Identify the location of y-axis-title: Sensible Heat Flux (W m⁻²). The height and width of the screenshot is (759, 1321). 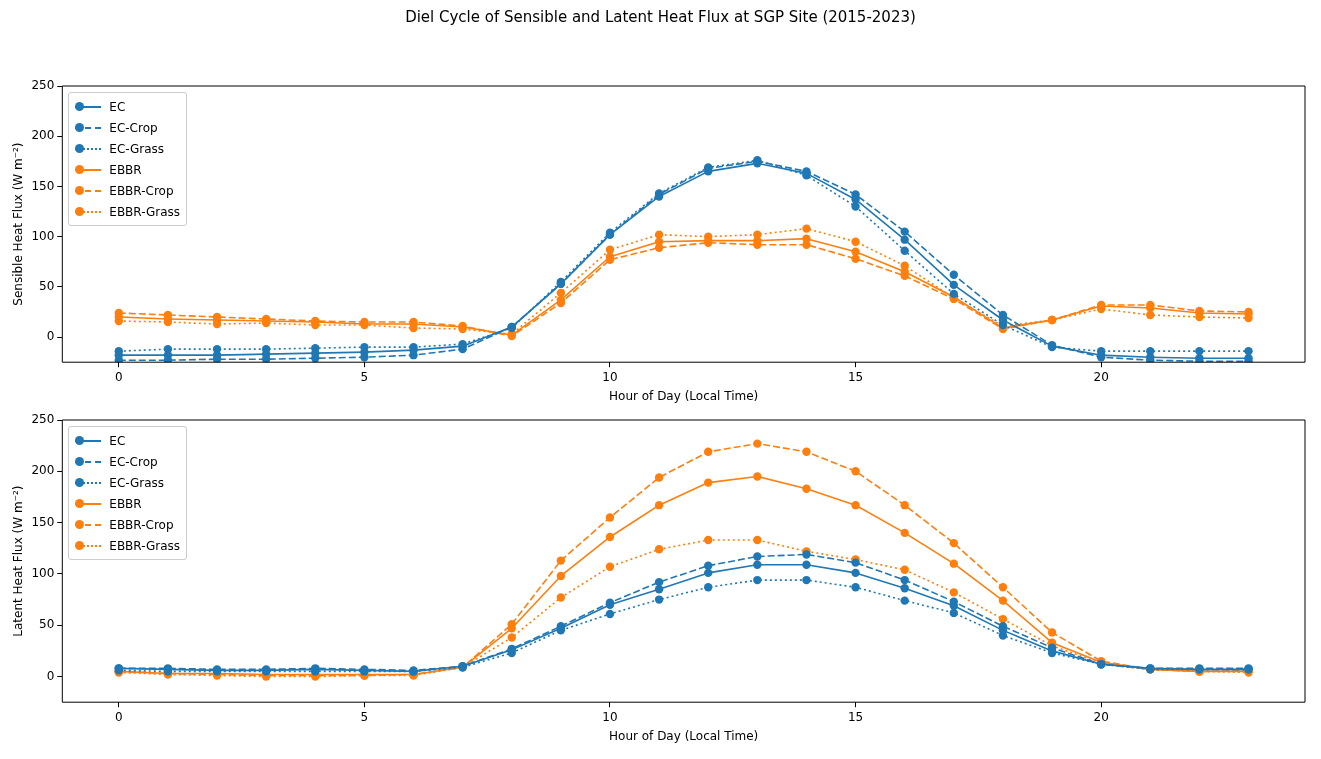
(18, 224).